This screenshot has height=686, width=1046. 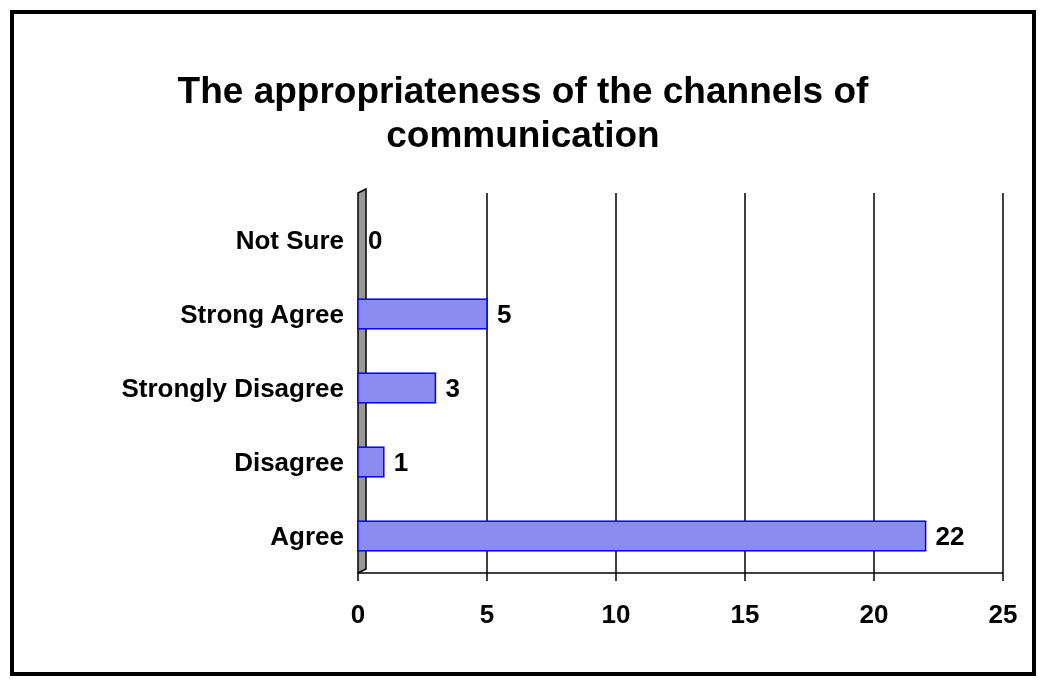 I want to click on y-tick-label: Agree, so click(x=307, y=536).